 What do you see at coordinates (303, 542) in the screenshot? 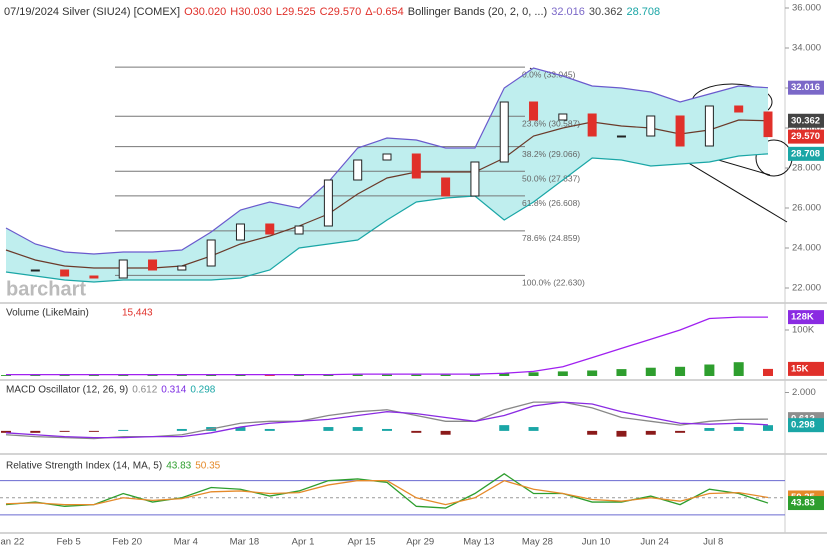
I see `x-tick-label: Apr 1` at bounding box center [303, 542].